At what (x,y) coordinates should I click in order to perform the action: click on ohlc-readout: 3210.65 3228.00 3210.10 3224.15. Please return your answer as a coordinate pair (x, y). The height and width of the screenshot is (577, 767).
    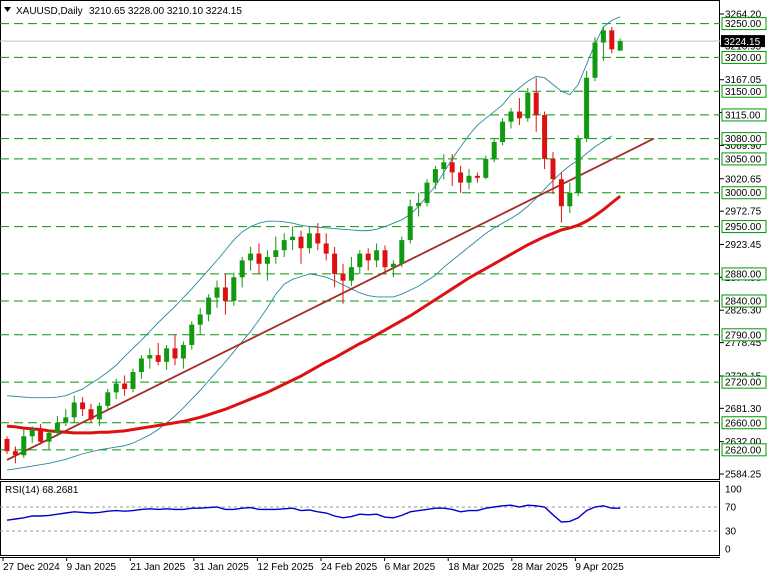
    Looking at the image, I should click on (165, 11).